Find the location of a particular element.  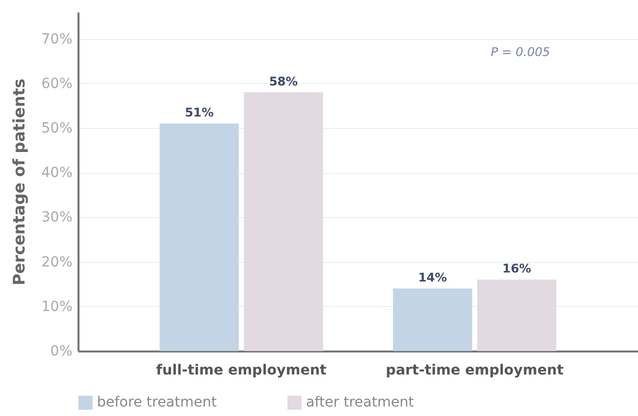

x-tick-label: full-time employment is located at coordinates (241, 370).